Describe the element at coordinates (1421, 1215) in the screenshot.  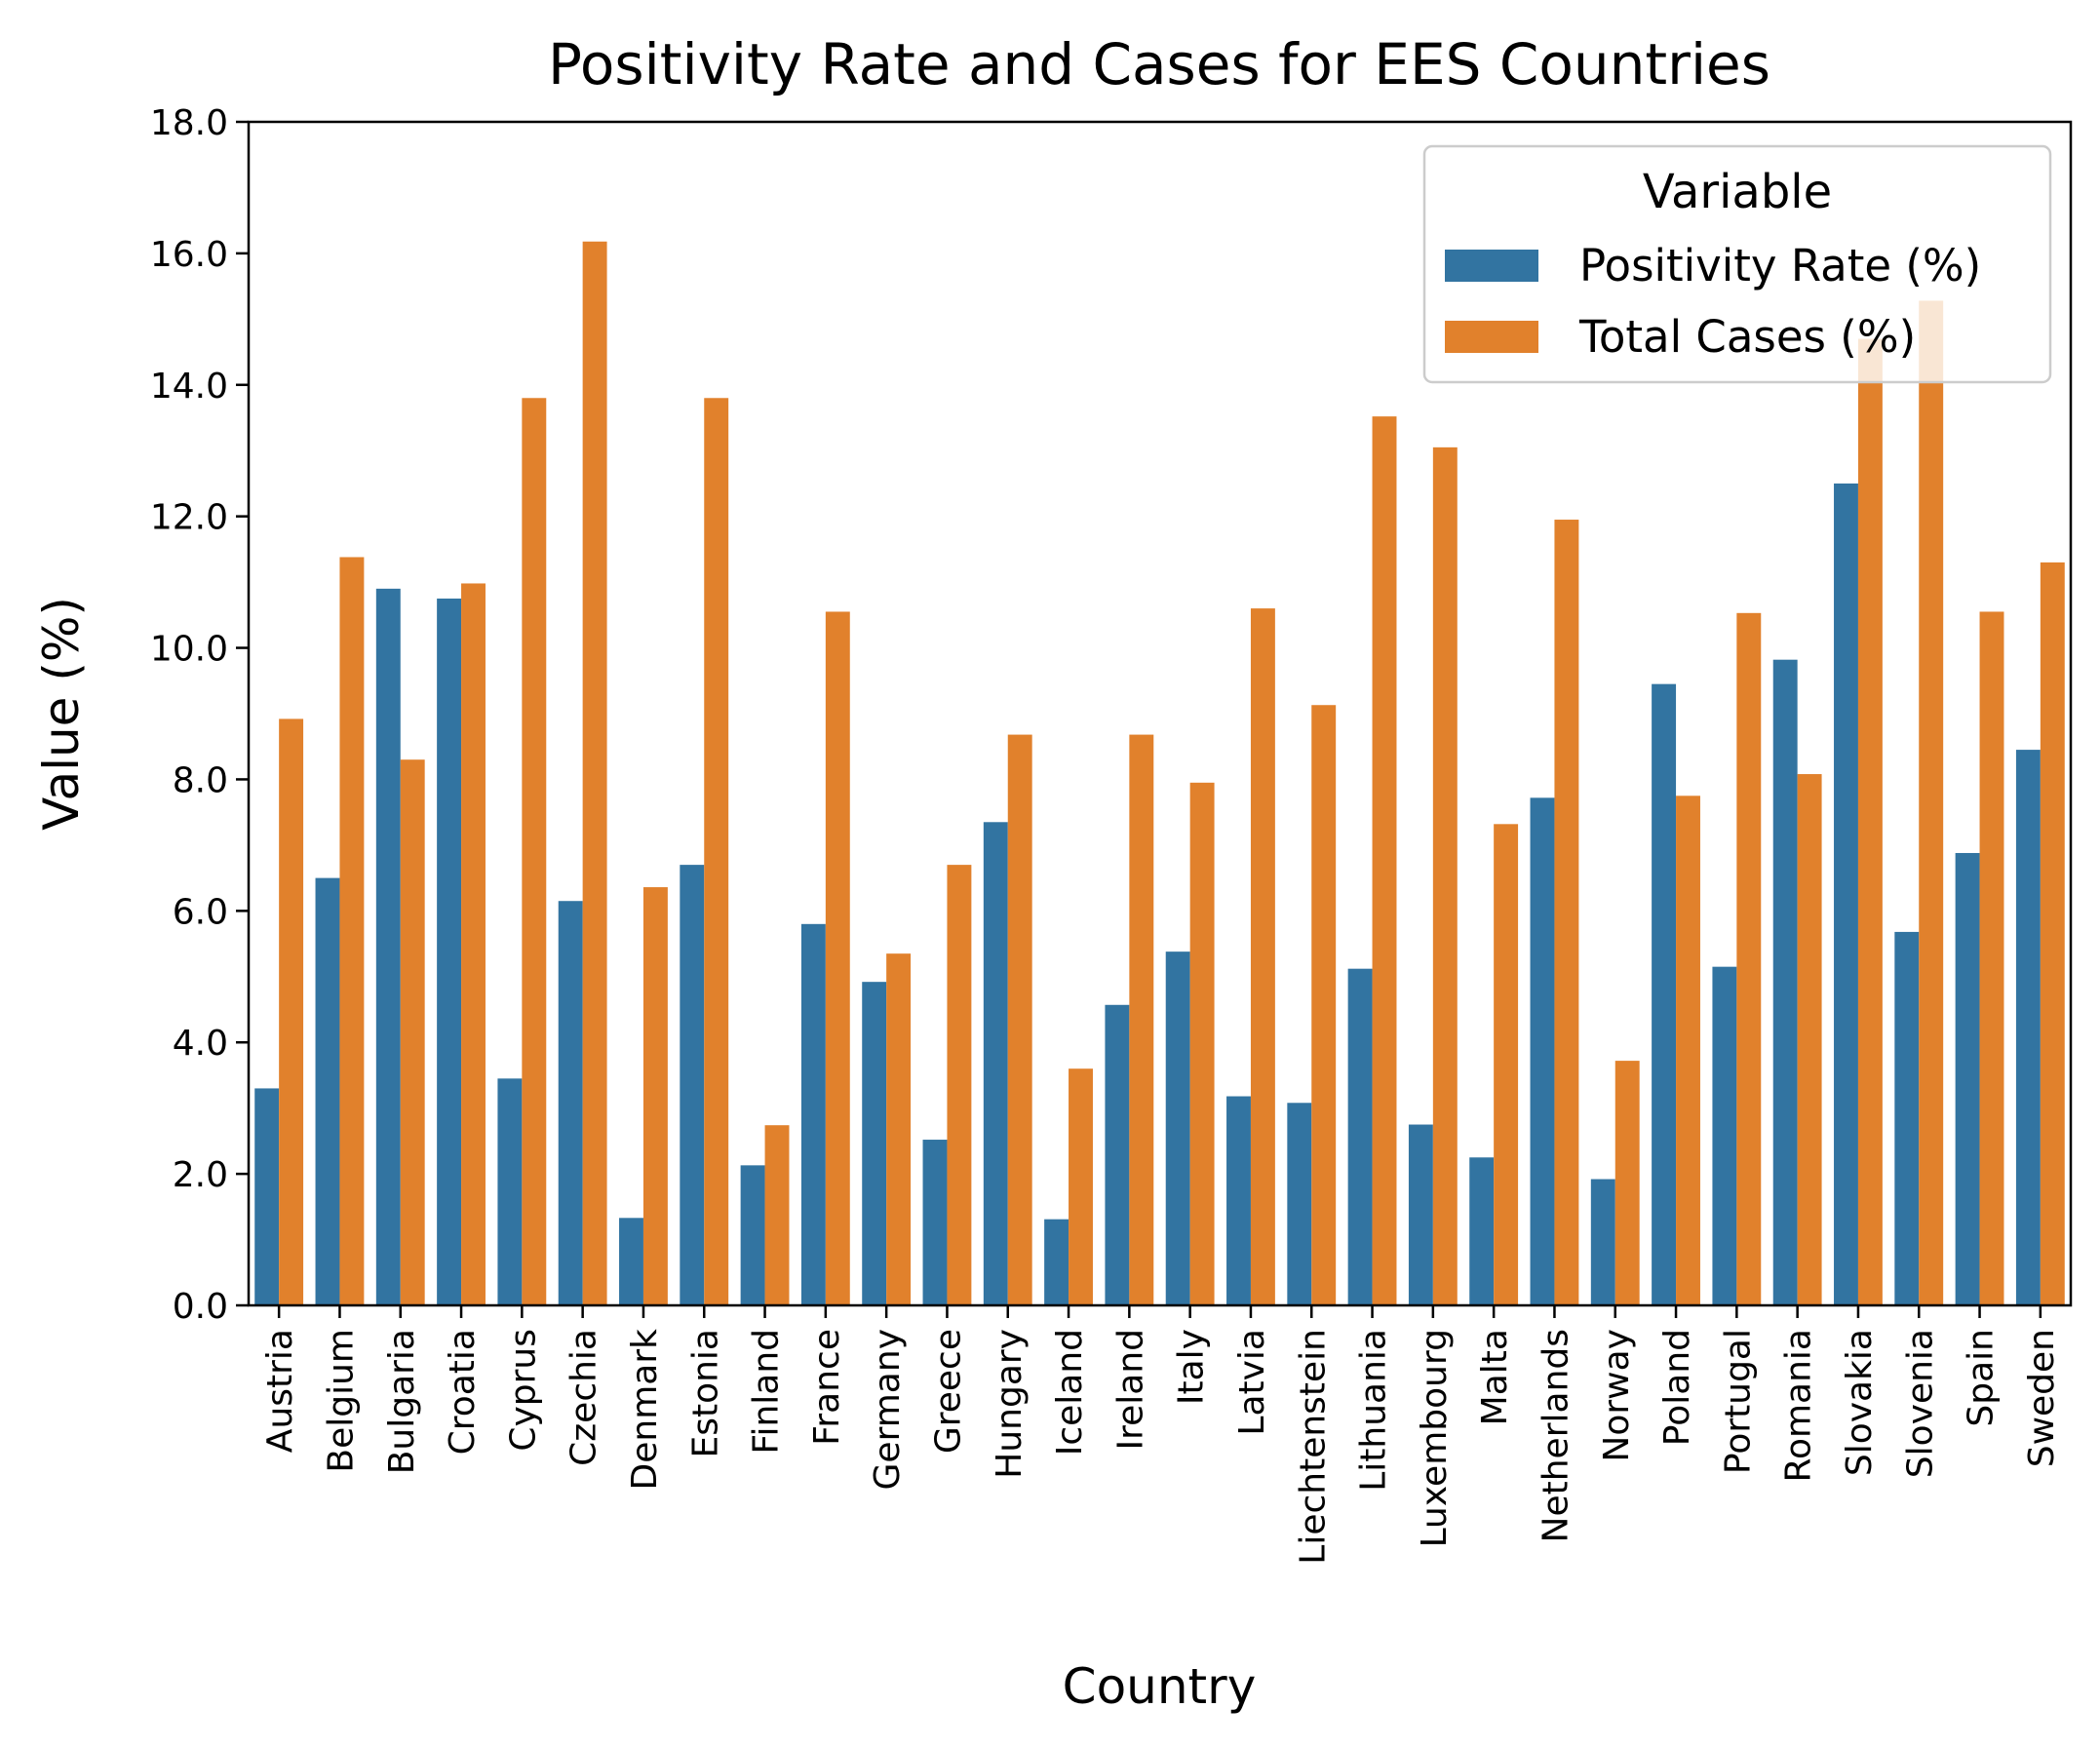
I see `bar-positivity-rate-luxembourg` at that location.